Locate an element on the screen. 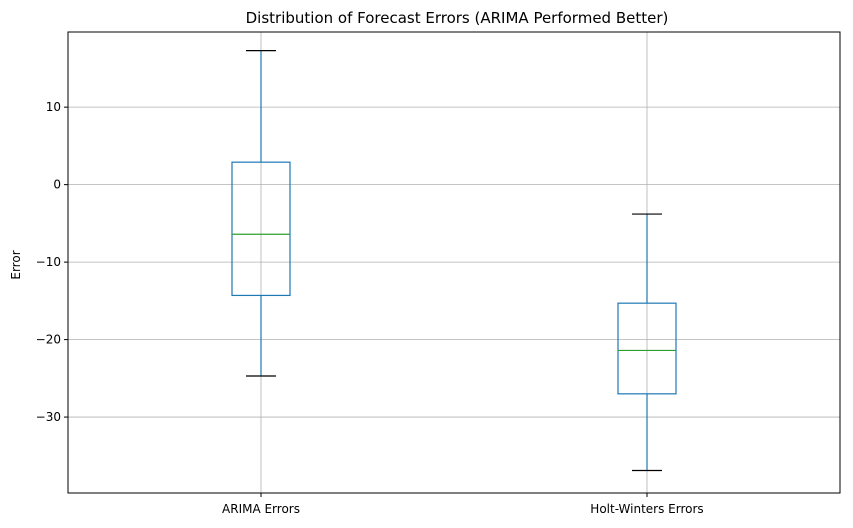 The image size is (853, 528). y-tick-label: −20 is located at coordinates (48, 340).